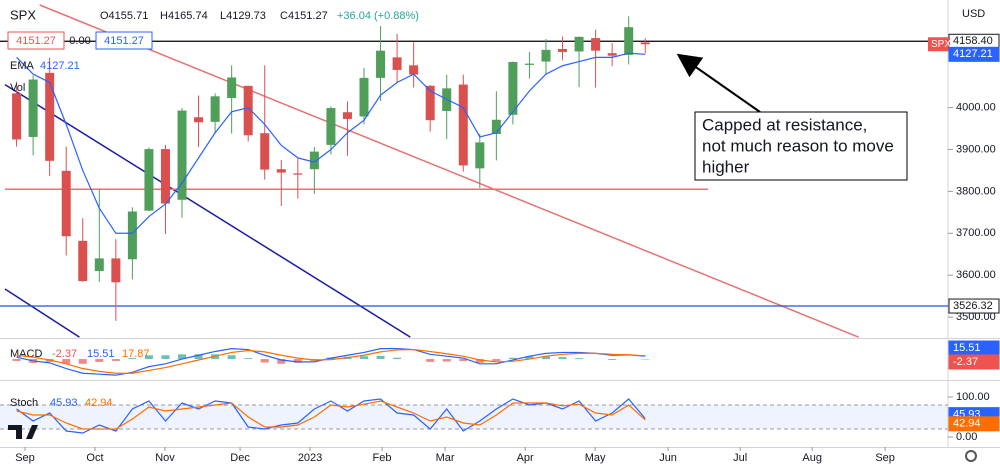 The height and width of the screenshot is (468, 1000). I want to click on x-tick-label: Jul, so click(740, 458).